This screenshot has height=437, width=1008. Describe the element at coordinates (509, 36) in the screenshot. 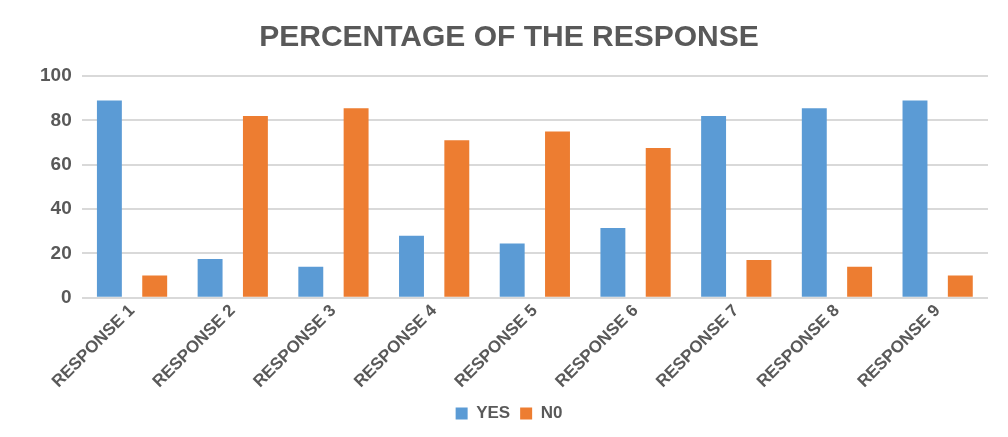

I see `chart-title: PERCENTAGE OF THE RESPONSE` at that location.